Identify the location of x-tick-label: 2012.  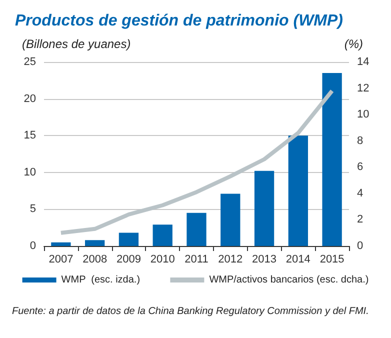
(230, 260).